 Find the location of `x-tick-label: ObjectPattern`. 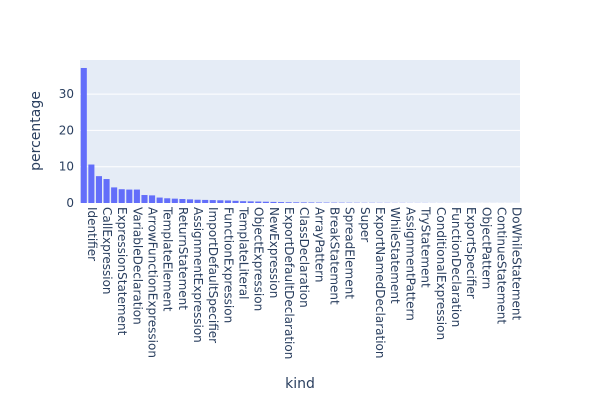

x-tick-label: ObjectPattern is located at coordinates (486, 248).